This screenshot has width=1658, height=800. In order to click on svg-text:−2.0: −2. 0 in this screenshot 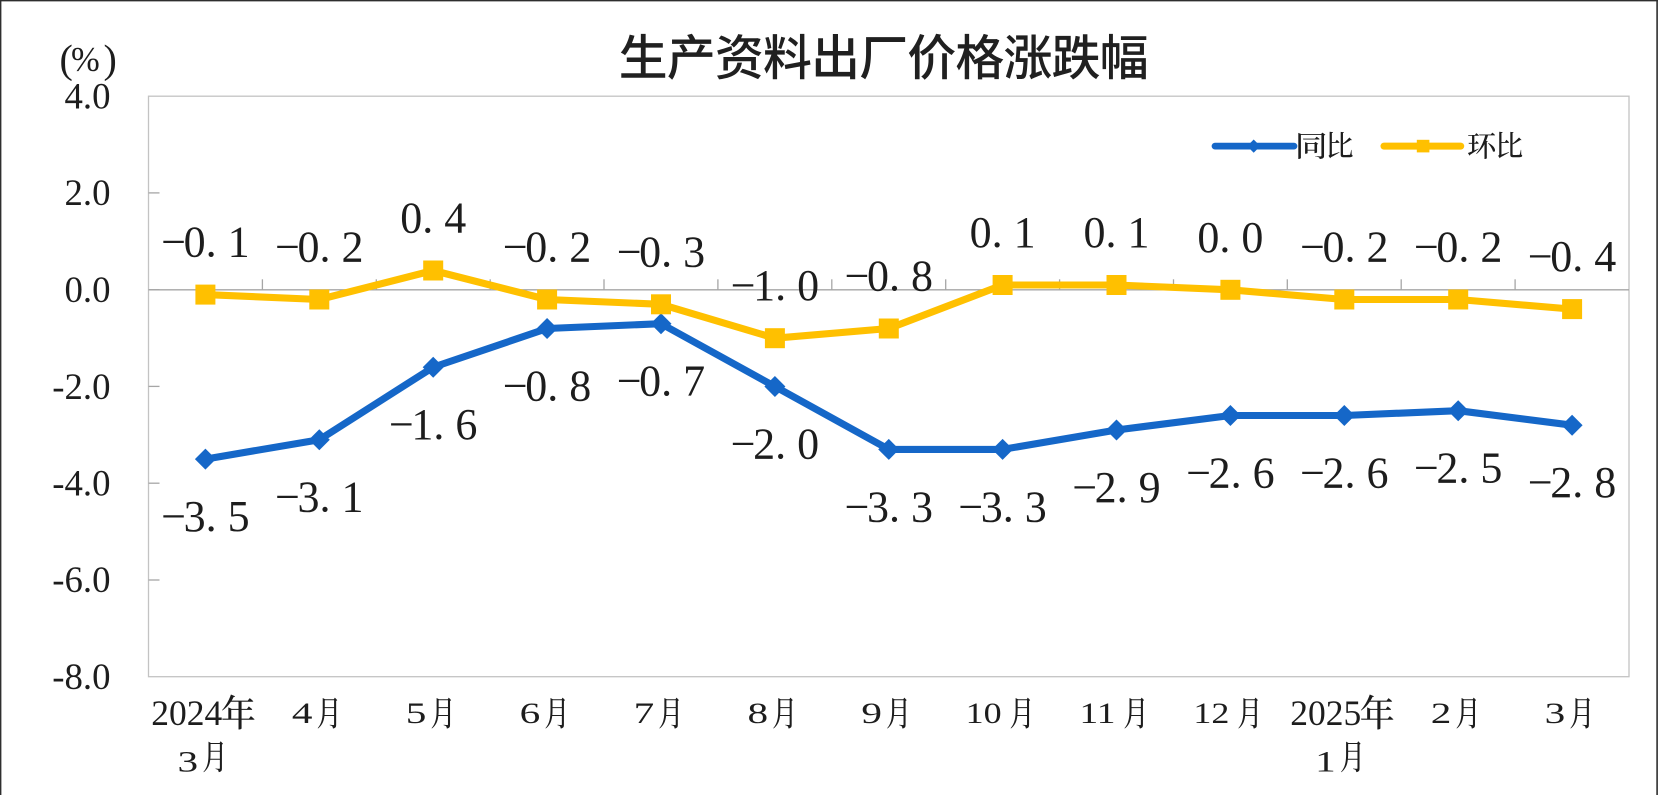, I will do `click(775, 444)`.